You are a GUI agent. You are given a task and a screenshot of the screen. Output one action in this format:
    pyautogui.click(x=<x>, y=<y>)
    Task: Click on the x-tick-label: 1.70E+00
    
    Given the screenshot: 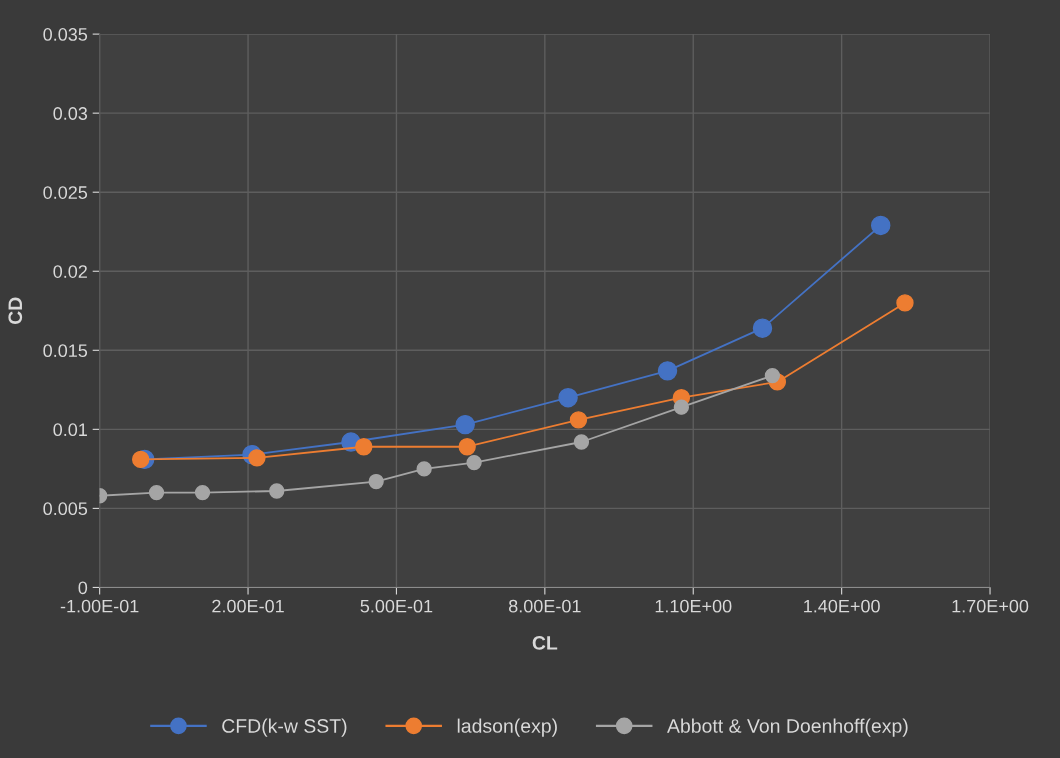 What is the action you would take?
    pyautogui.click(x=990, y=606)
    